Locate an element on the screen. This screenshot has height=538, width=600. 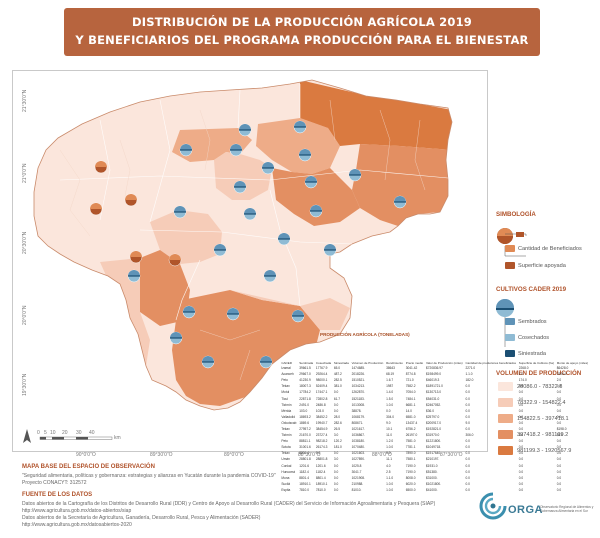
table-cell: $1.0 is located at coordinates (559, 435).